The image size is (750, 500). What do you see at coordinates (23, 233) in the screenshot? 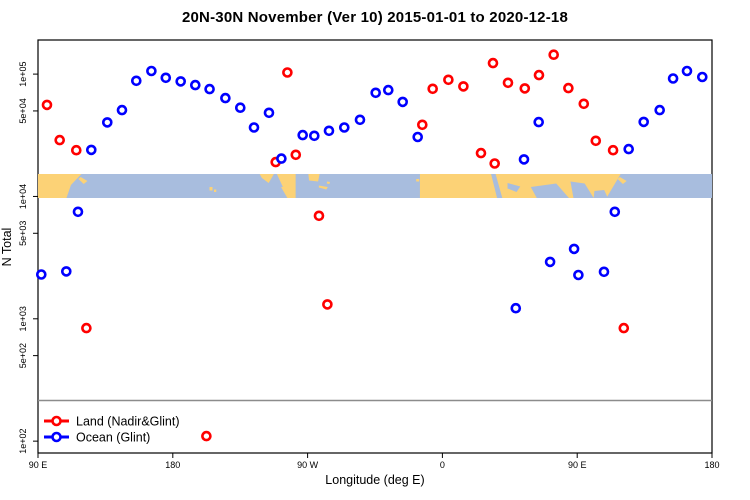
I see `y-tick-label: 5e+03` at bounding box center [23, 233].